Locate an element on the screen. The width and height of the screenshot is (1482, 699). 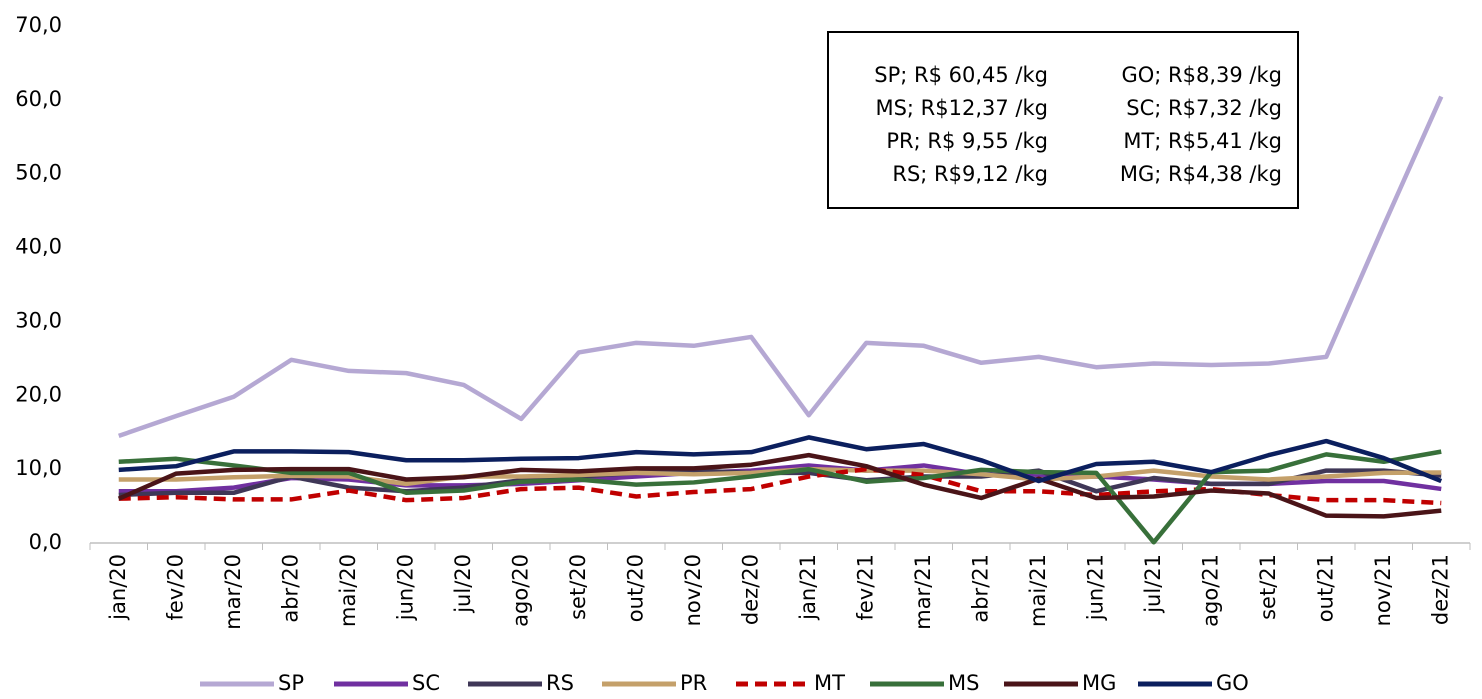
y-tick-label: 10,0 is located at coordinates (38, 468).